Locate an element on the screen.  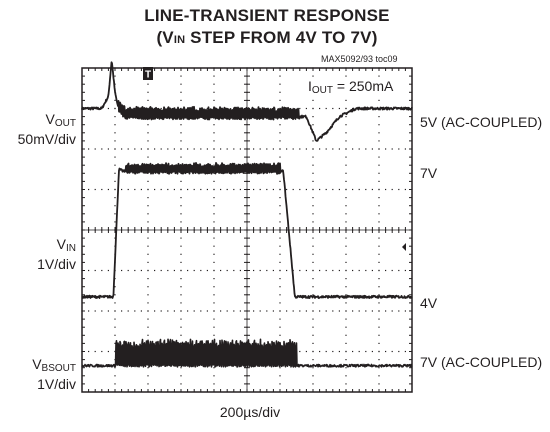
vin-scale: 1V/div is located at coordinates (56, 264).